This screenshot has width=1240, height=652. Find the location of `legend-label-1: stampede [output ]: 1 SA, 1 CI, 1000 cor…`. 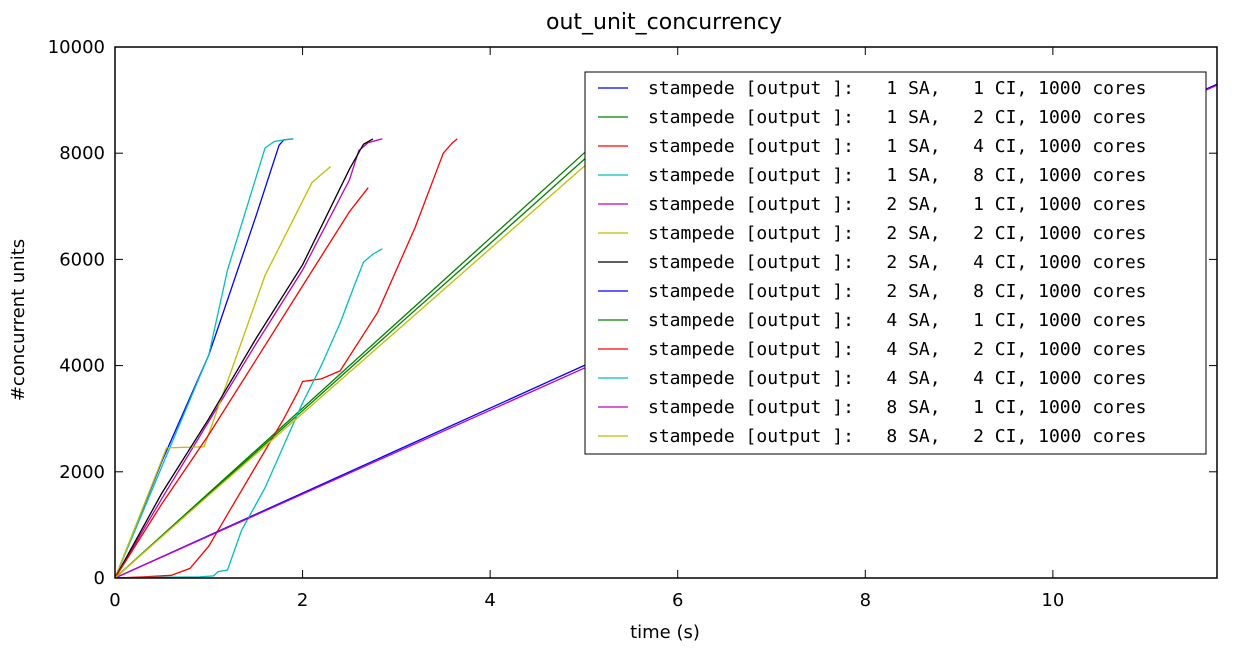

legend-label-1: stampede [output ]: 1 SA, 1 CI, 1000 cor… is located at coordinates (897, 88).